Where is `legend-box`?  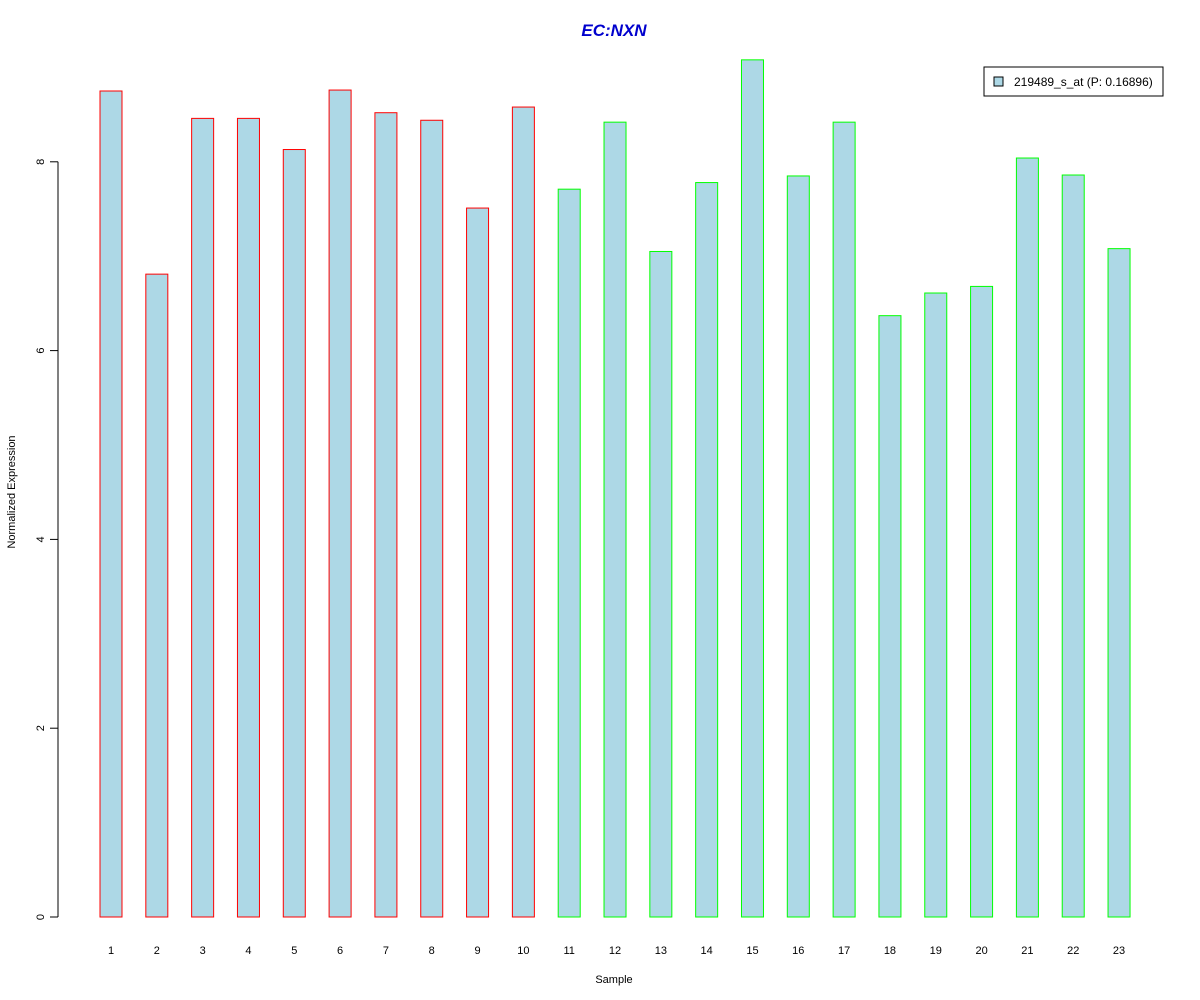 legend-box is located at coordinates (1073, 81).